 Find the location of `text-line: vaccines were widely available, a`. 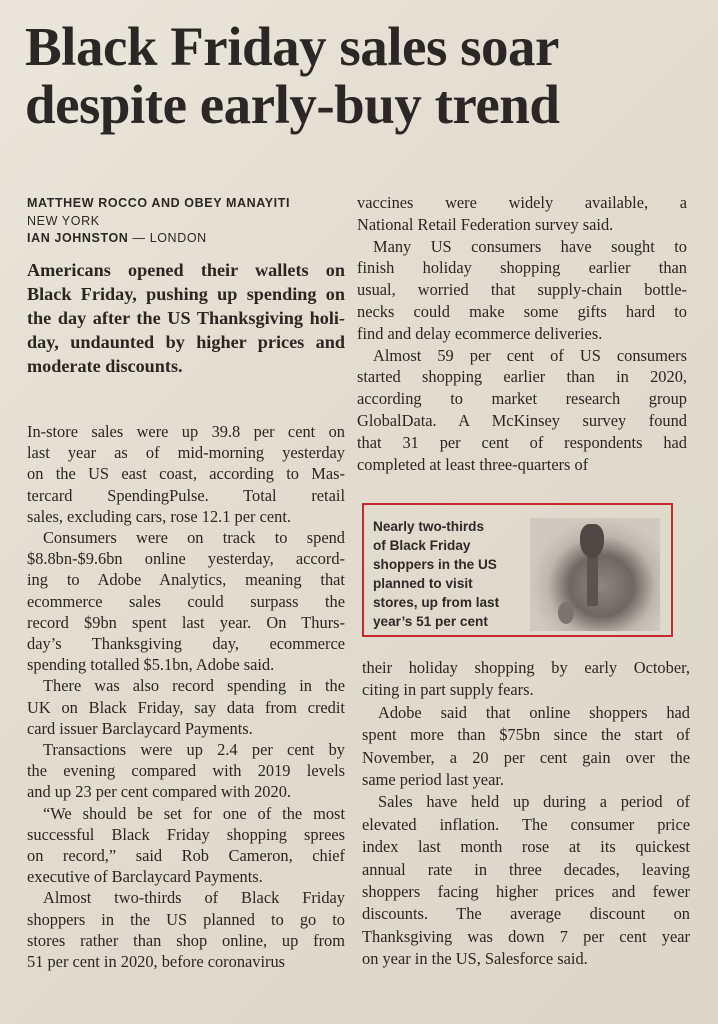

text-line: vaccines were widely available, a is located at coordinates (522, 202).